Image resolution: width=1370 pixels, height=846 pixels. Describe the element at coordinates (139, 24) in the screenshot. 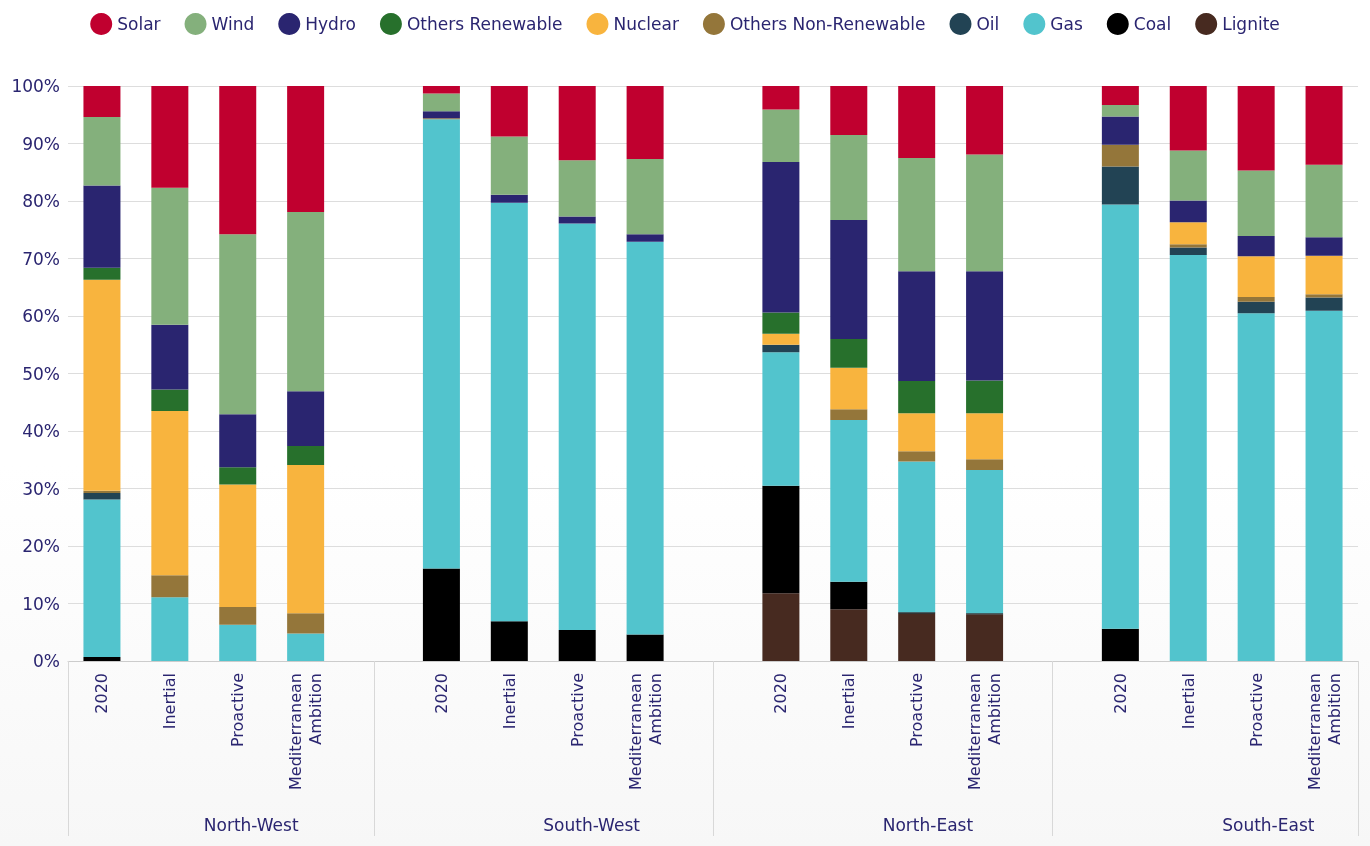

I see `legend-label: Solar` at that location.